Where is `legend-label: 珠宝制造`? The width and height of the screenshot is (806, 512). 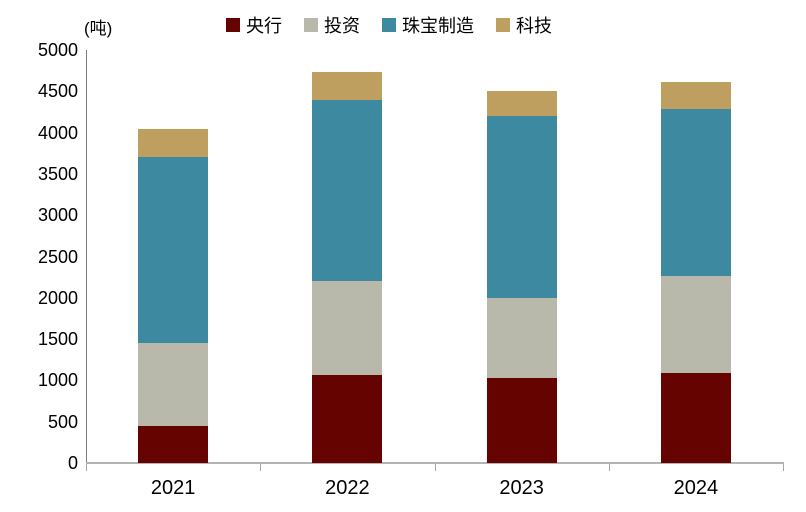 legend-label: 珠宝制造 is located at coordinates (438, 26).